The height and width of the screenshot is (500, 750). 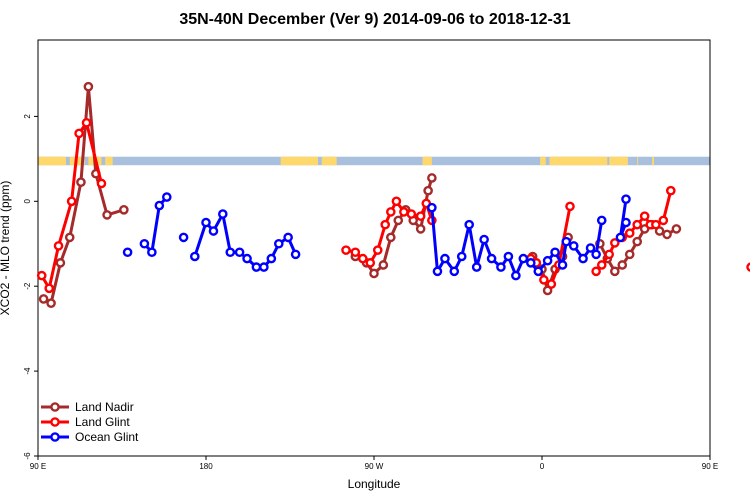 What do you see at coordinates (27, 201) in the screenshot?
I see `y-tick-label: 0` at bounding box center [27, 201].